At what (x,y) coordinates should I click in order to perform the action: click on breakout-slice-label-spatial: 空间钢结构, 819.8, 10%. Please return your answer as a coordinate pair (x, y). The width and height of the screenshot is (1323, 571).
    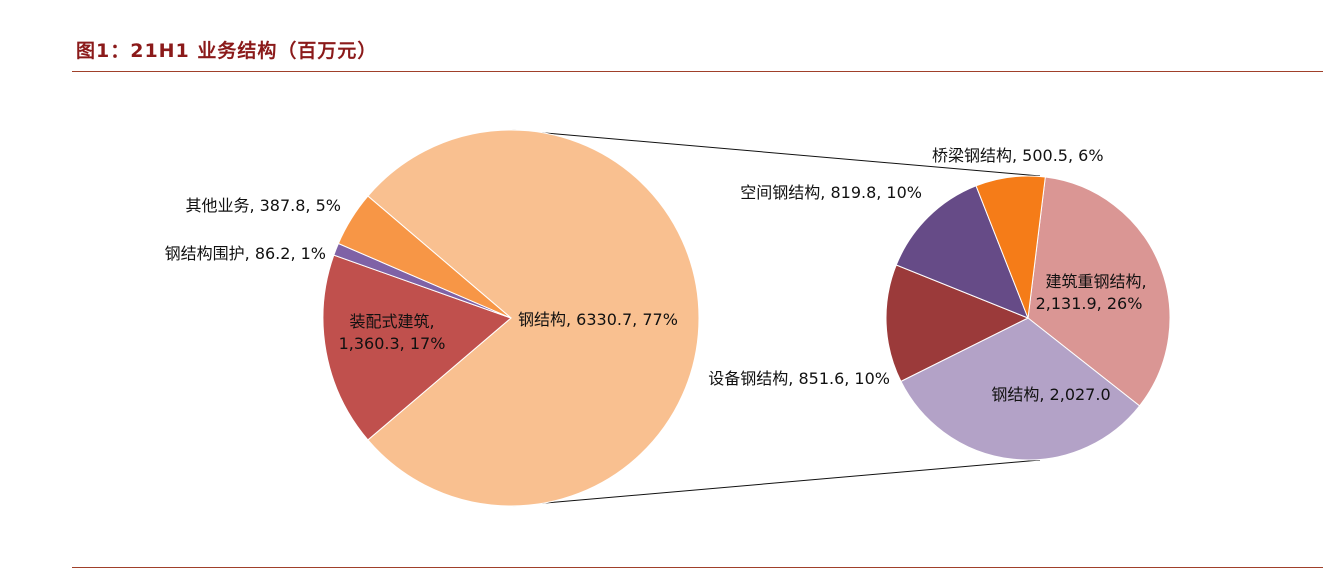
    Looking at the image, I should click on (831, 192).